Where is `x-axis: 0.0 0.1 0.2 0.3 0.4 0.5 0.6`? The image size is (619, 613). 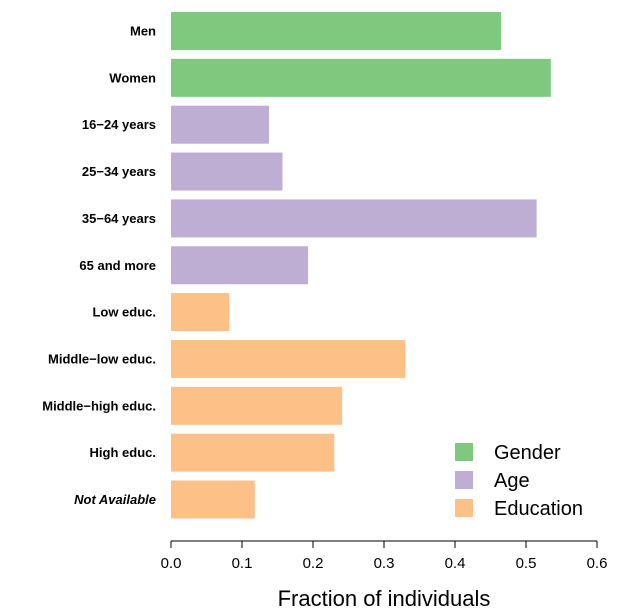
x-axis: 0.0 0.1 0.2 0.3 0.4 0.5 0.6 is located at coordinates (384, 556).